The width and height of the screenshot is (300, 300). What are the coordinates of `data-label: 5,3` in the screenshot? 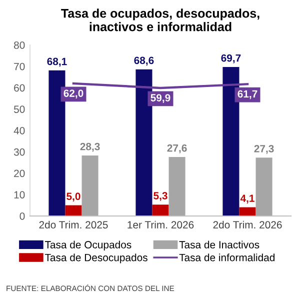 It's located at (161, 196).